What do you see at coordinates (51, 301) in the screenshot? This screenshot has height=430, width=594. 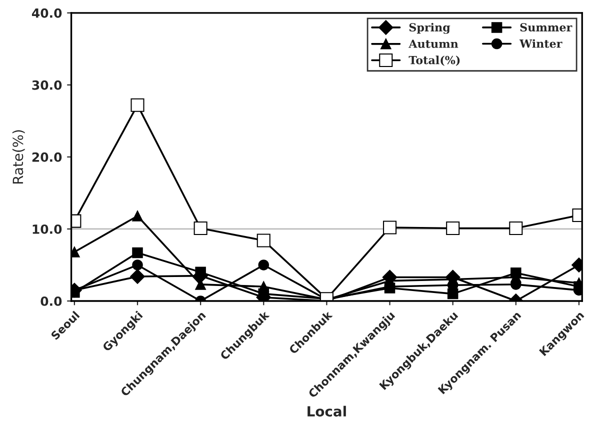 I see `y-tick-label: 0.0` at bounding box center [51, 301].